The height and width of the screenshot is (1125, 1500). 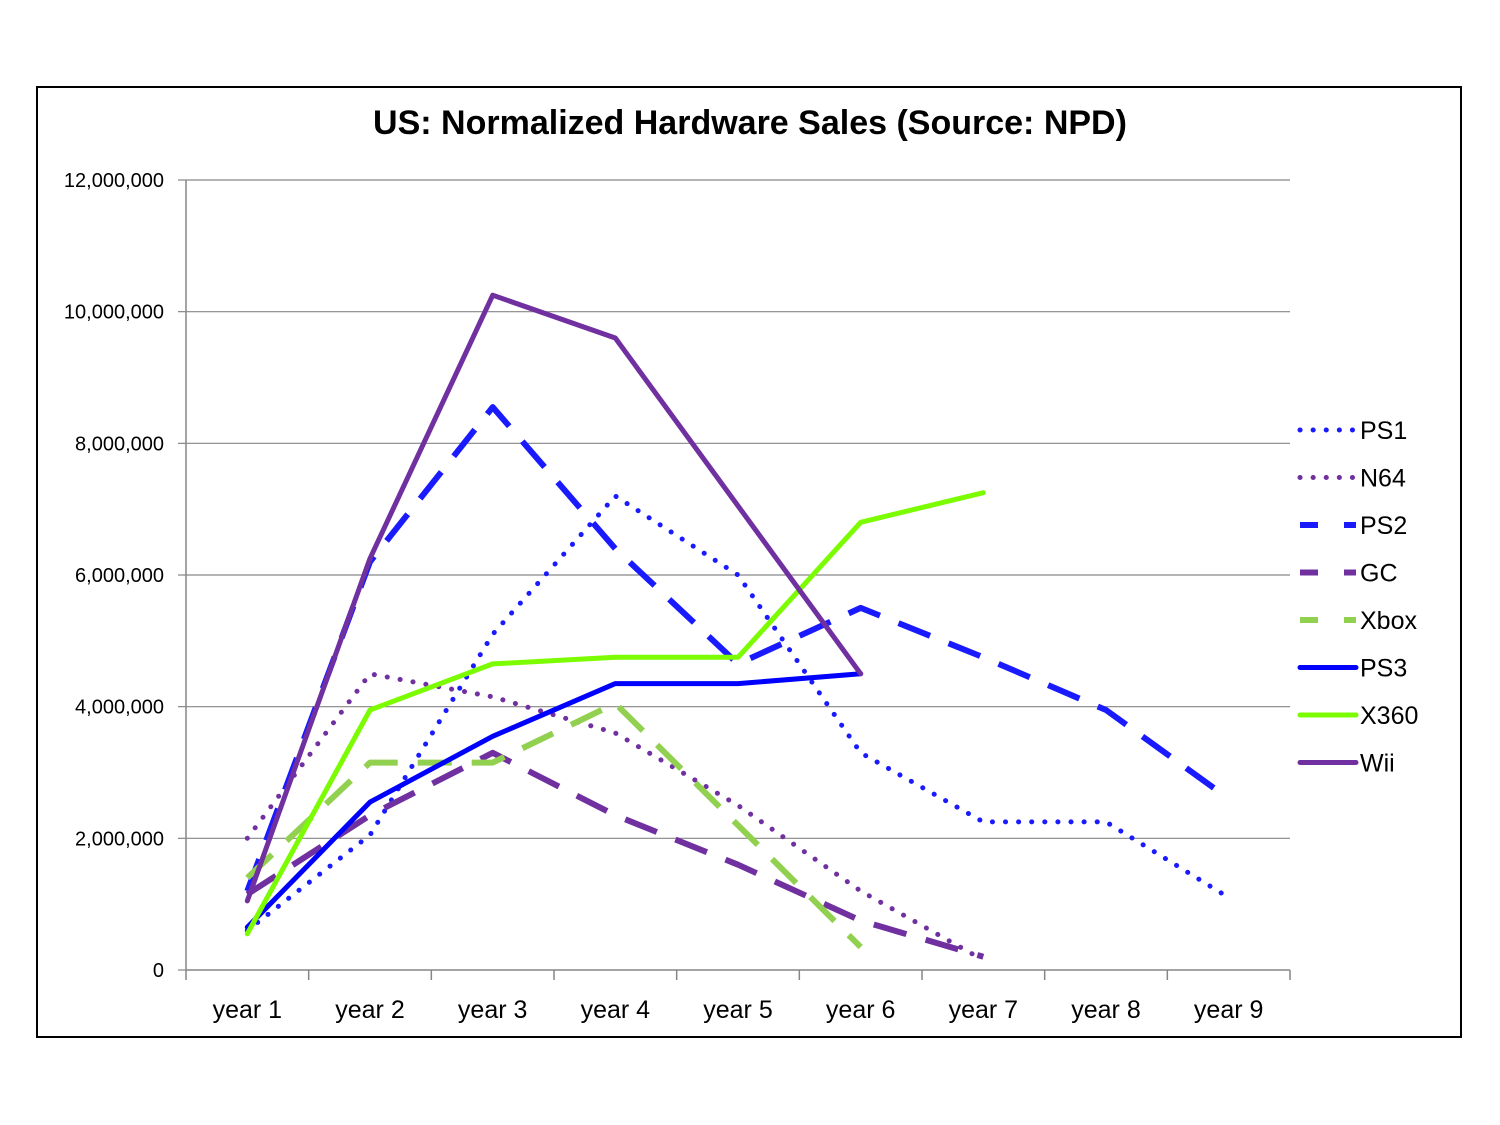 What do you see at coordinates (119, 708) in the screenshot?
I see `y-tick-label: 4,000,000` at bounding box center [119, 708].